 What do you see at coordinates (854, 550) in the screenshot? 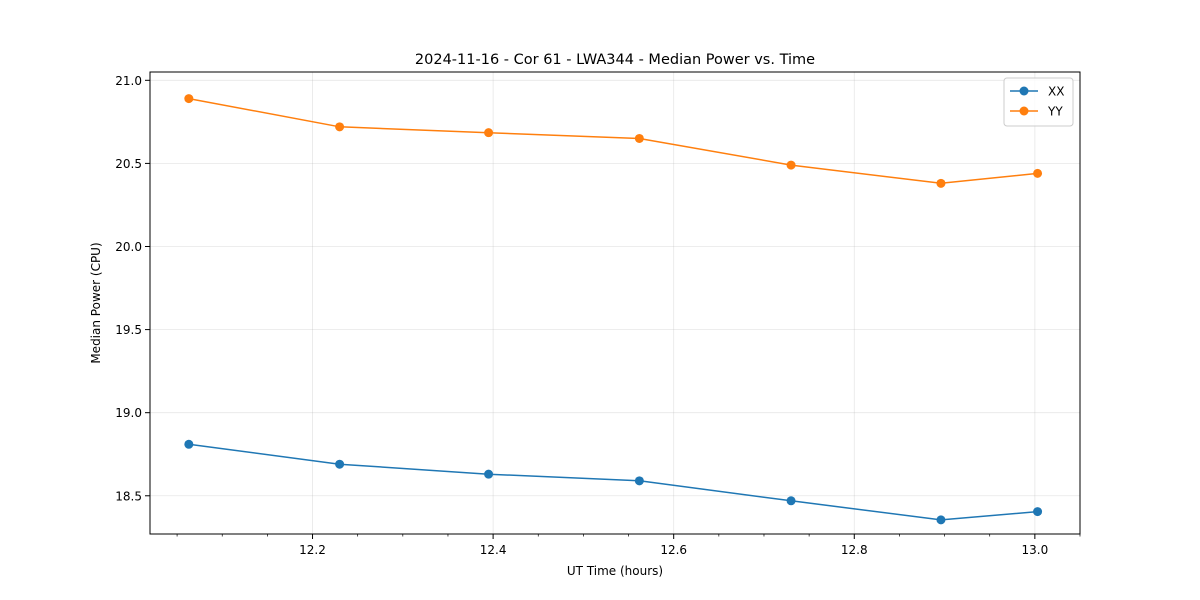
I see `x-tick-label: 12.8` at bounding box center [854, 550].